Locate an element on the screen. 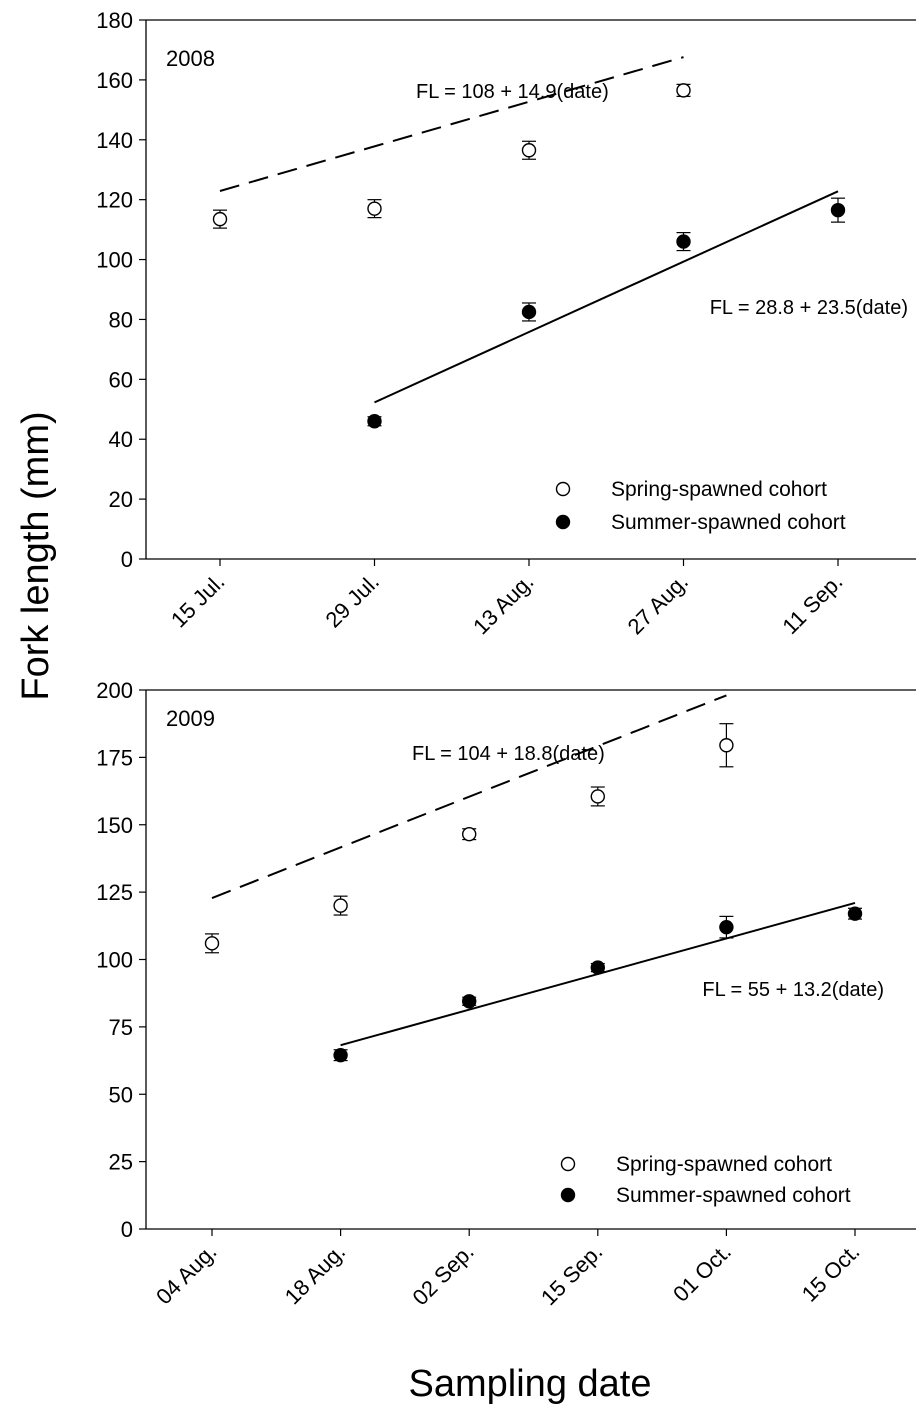 The width and height of the screenshot is (916, 1421). y-tick-label: 175 is located at coordinates (114, 757).